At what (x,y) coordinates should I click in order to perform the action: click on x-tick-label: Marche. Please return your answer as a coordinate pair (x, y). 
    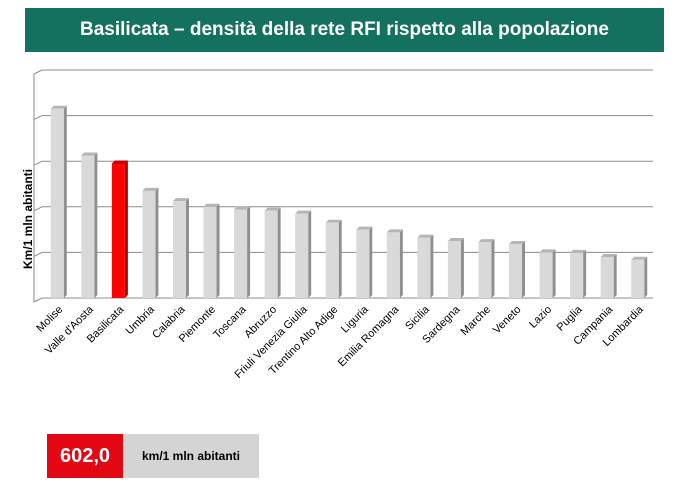
    Looking at the image, I should click on (476, 321).